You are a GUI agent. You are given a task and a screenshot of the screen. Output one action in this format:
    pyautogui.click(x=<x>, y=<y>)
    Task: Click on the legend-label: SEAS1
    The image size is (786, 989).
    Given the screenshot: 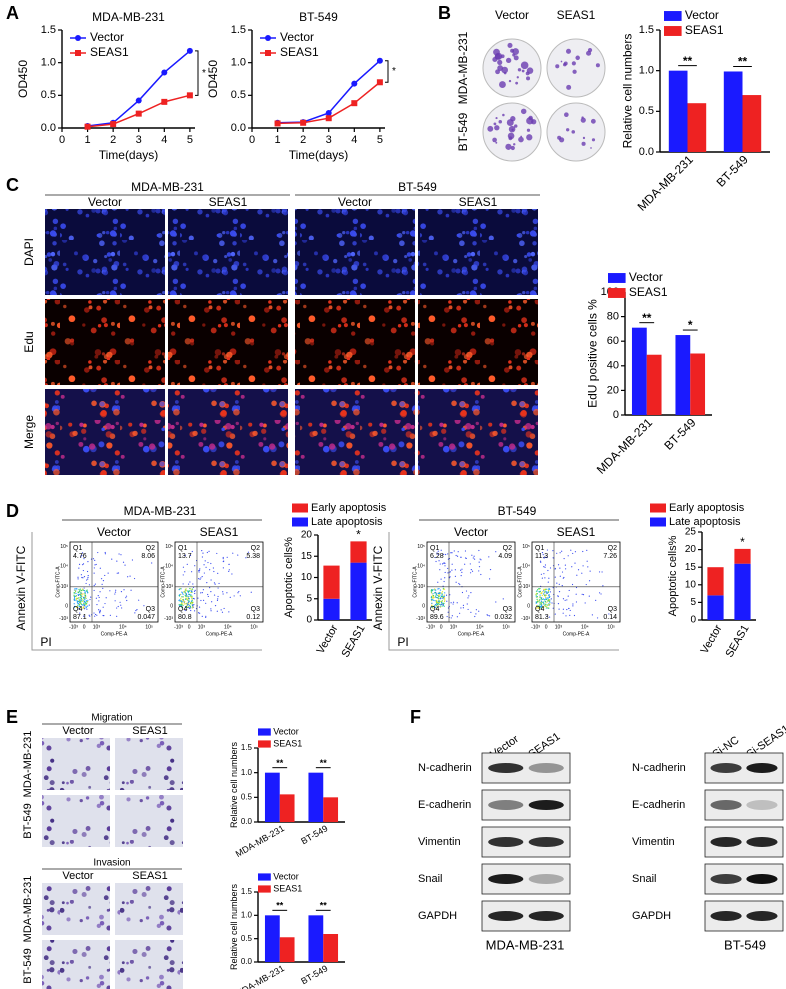 What is the action you would take?
    pyautogui.click(x=648, y=292)
    